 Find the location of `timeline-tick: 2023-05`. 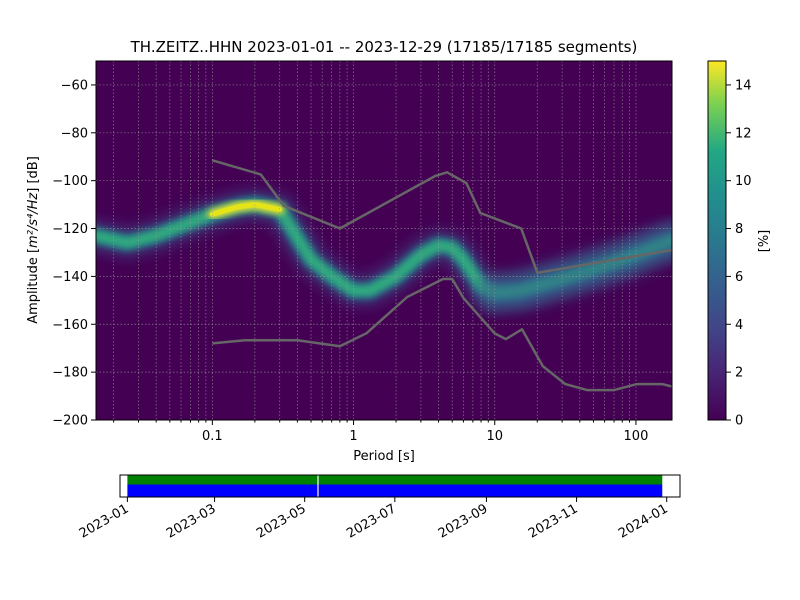

timeline-tick: 2023-05 is located at coordinates (281, 519).